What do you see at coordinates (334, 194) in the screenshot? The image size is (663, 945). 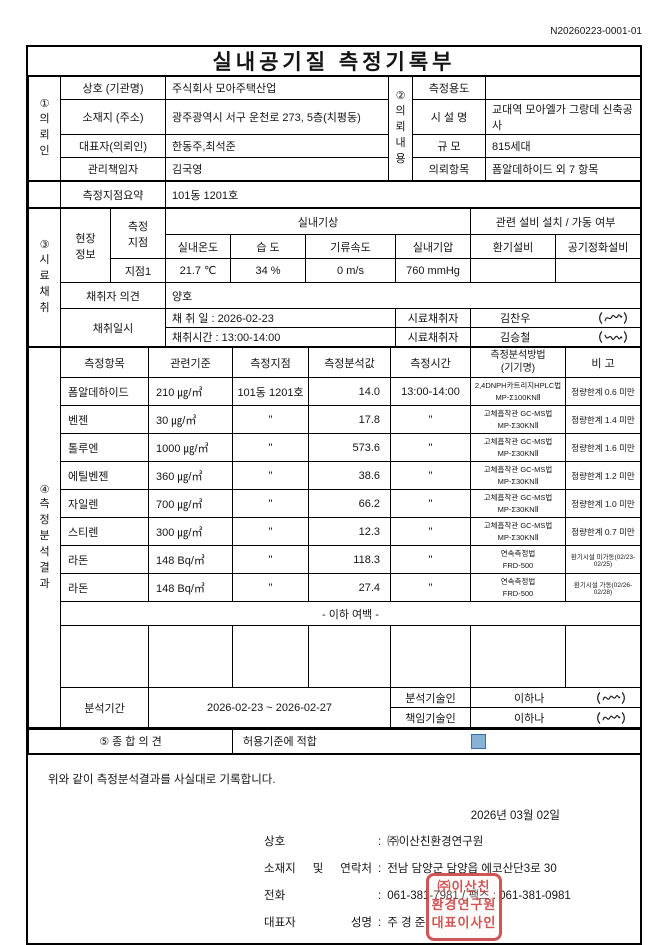 I see `summary-table: 측정지점요약 101동 1201호` at bounding box center [334, 194].